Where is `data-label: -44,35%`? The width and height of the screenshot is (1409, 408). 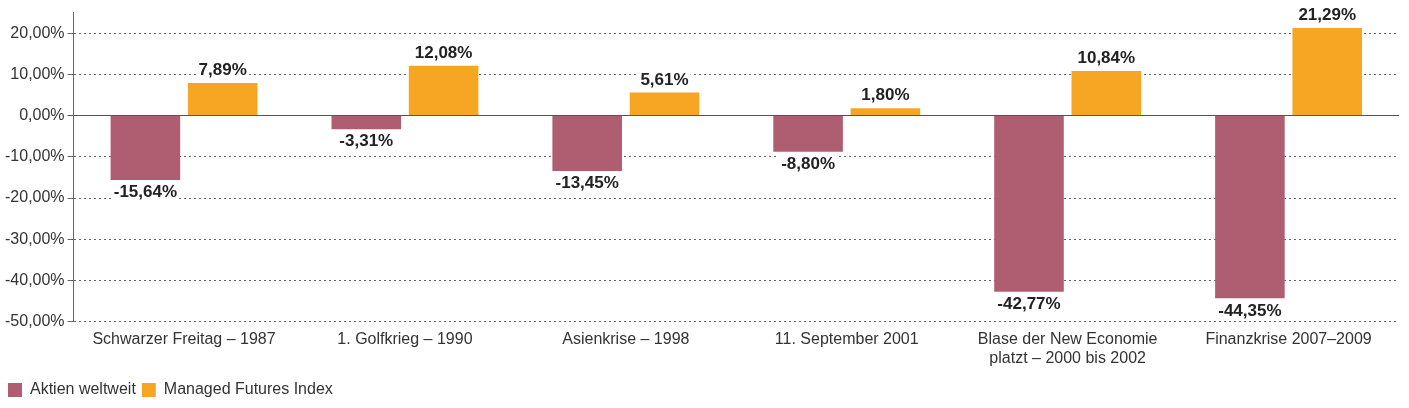 data-label: -44,35% is located at coordinates (1250, 310).